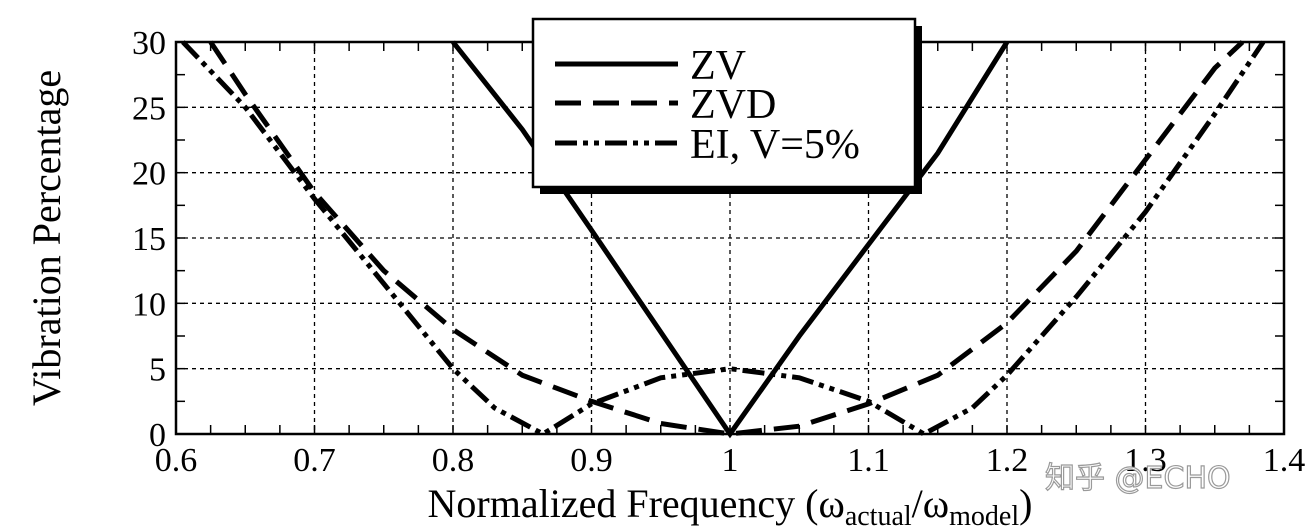 This screenshot has height=531, width=1314. Describe the element at coordinates (591, 460) in the screenshot. I see `x-tick-label: 0.9` at that location.